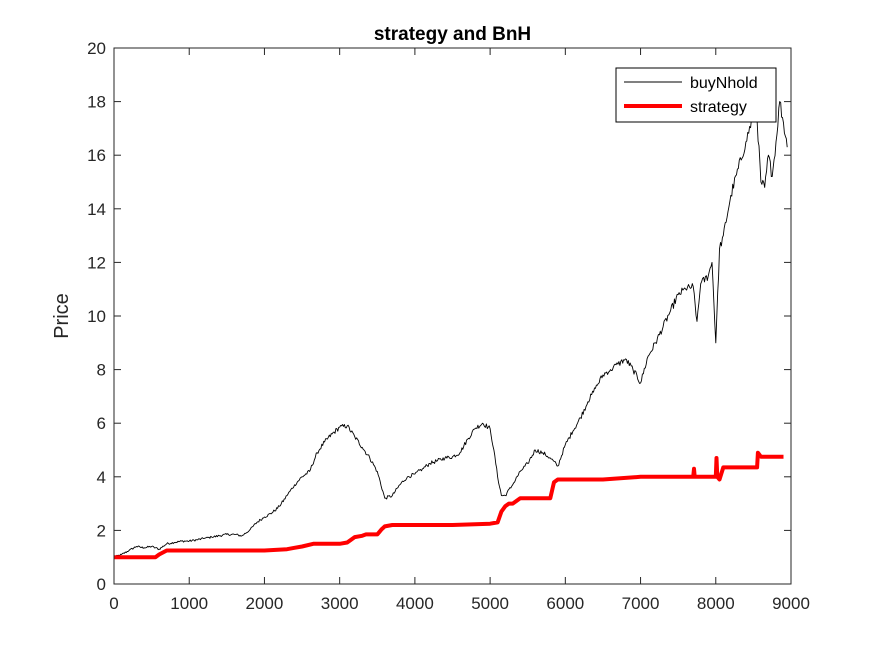 The height and width of the screenshot is (656, 875). I want to click on y-tick-label: 0, so click(101, 584).